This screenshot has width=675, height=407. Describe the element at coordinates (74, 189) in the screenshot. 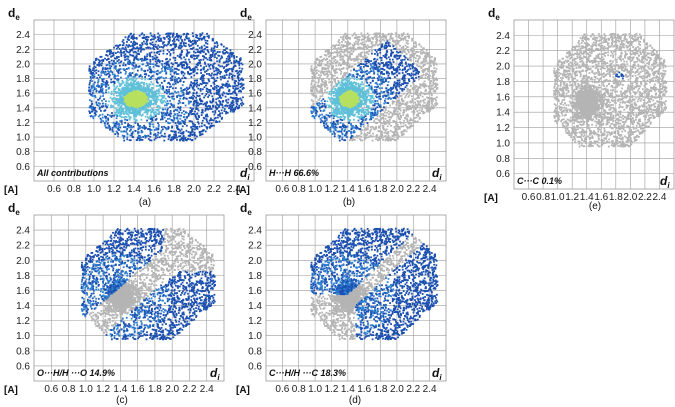

I see `x-tick-label: 0.8` at that location.